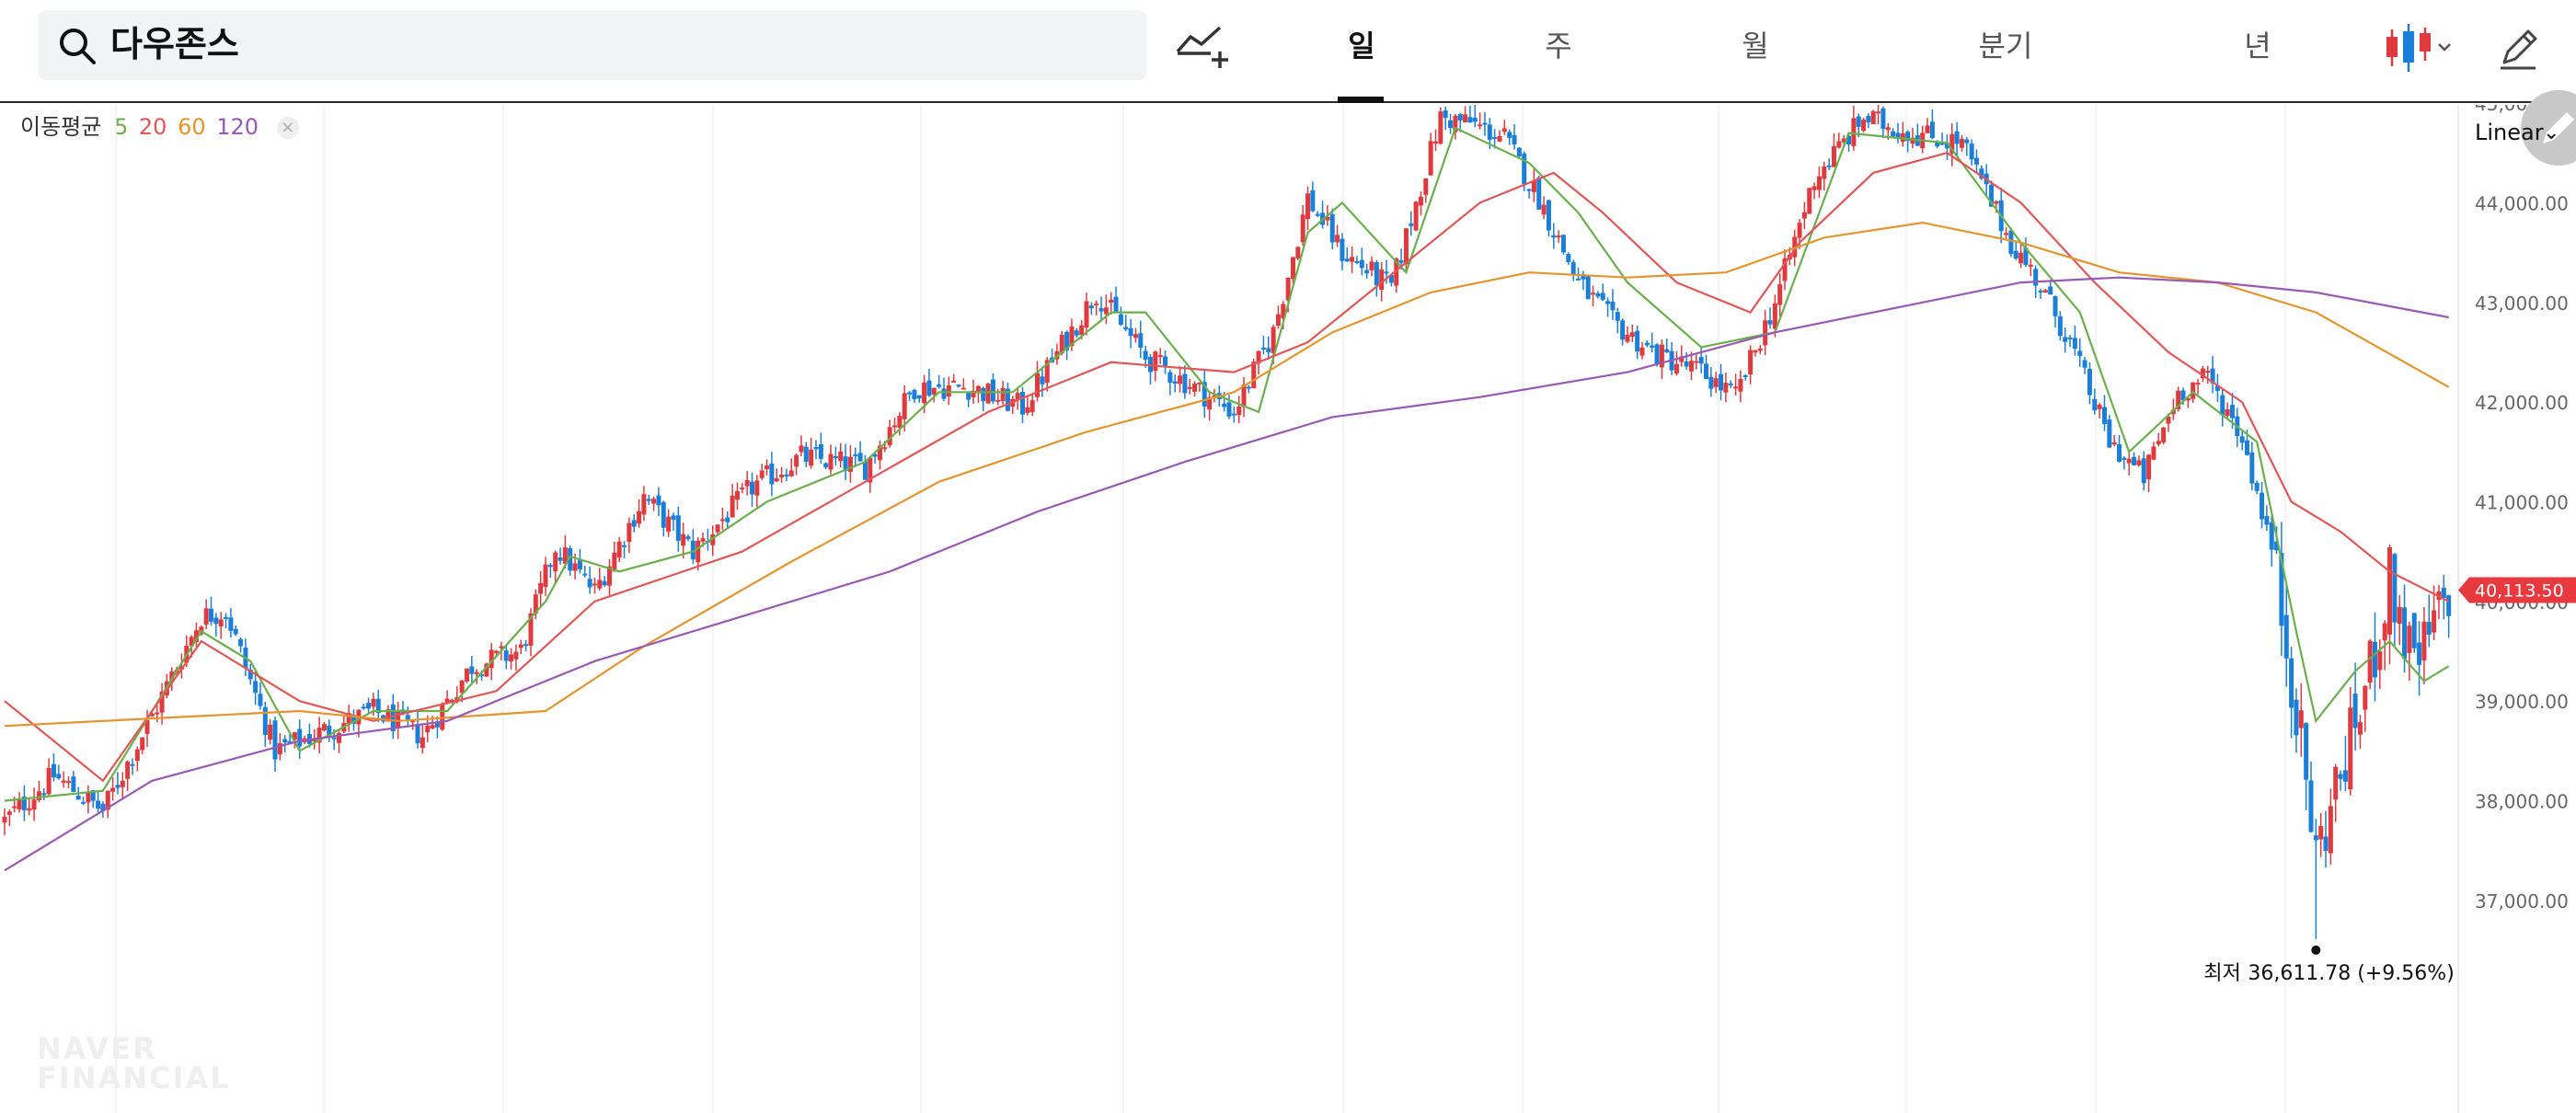  Describe the element at coordinates (1558, 46) in the screenshot. I see `tab-week: 주` at that location.